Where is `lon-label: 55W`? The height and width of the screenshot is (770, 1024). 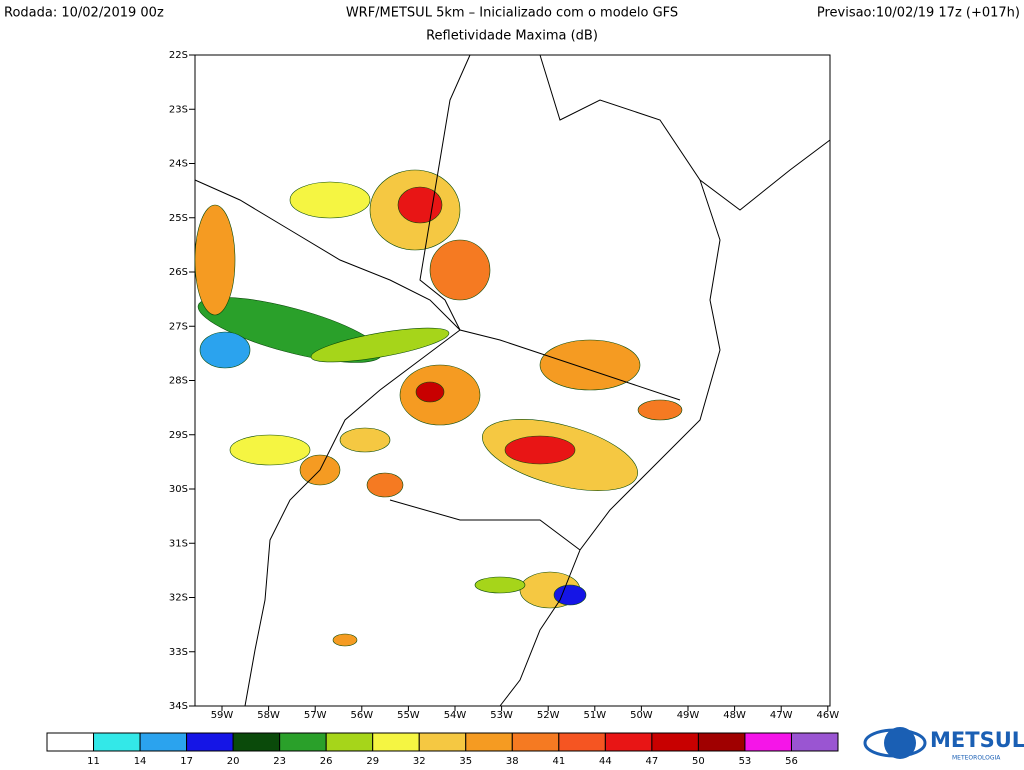
lon-label: 55W is located at coordinates (408, 715).